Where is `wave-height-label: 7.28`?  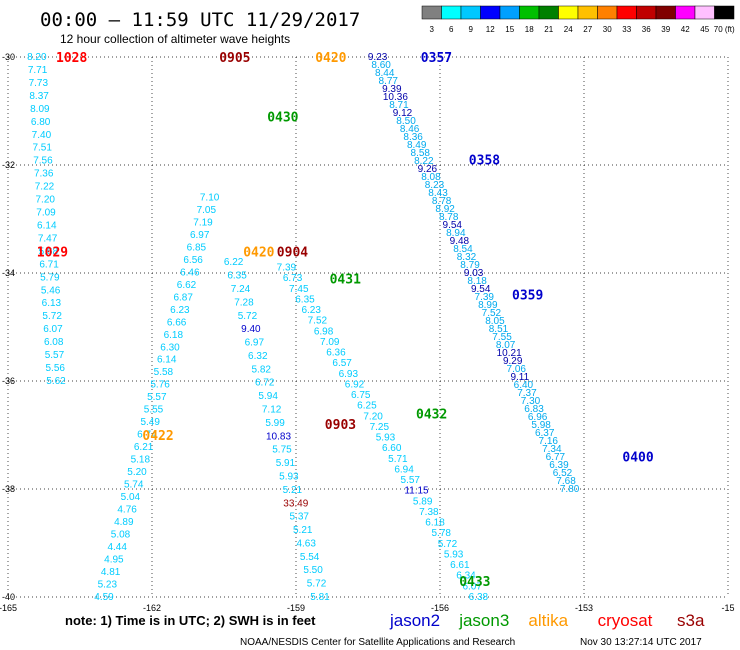 wave-height-label: 7.28 is located at coordinates (244, 302).